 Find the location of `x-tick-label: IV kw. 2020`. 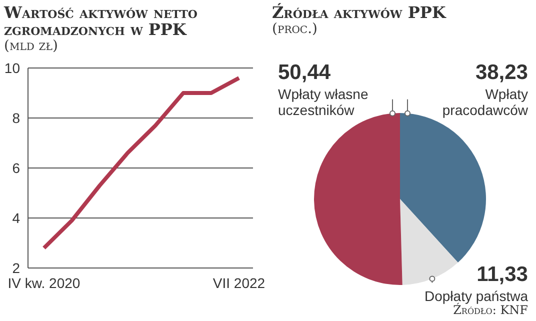

x-tick-label: IV kw. 2020 is located at coordinates (44, 283).